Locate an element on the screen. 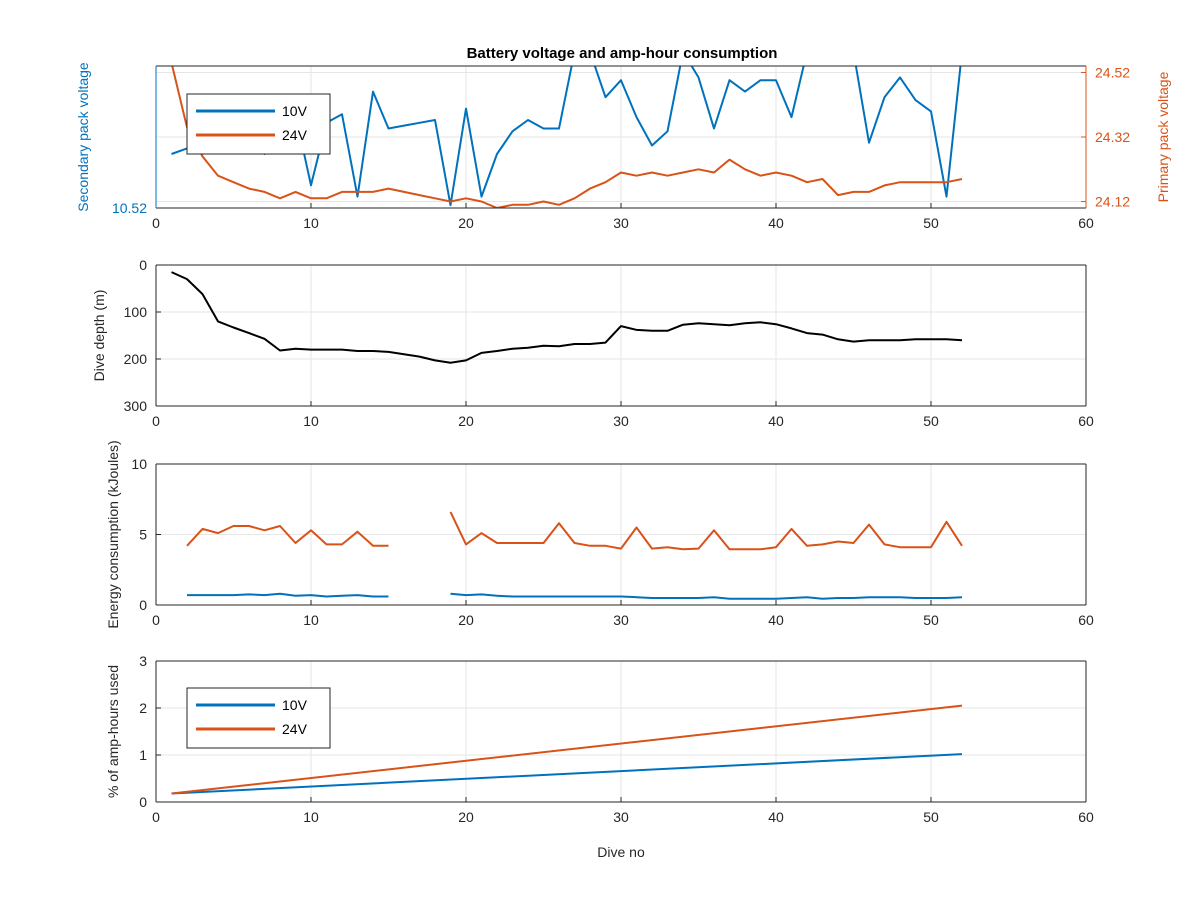 The width and height of the screenshot is (1200, 900). y-tick-label: 1 is located at coordinates (143, 755).